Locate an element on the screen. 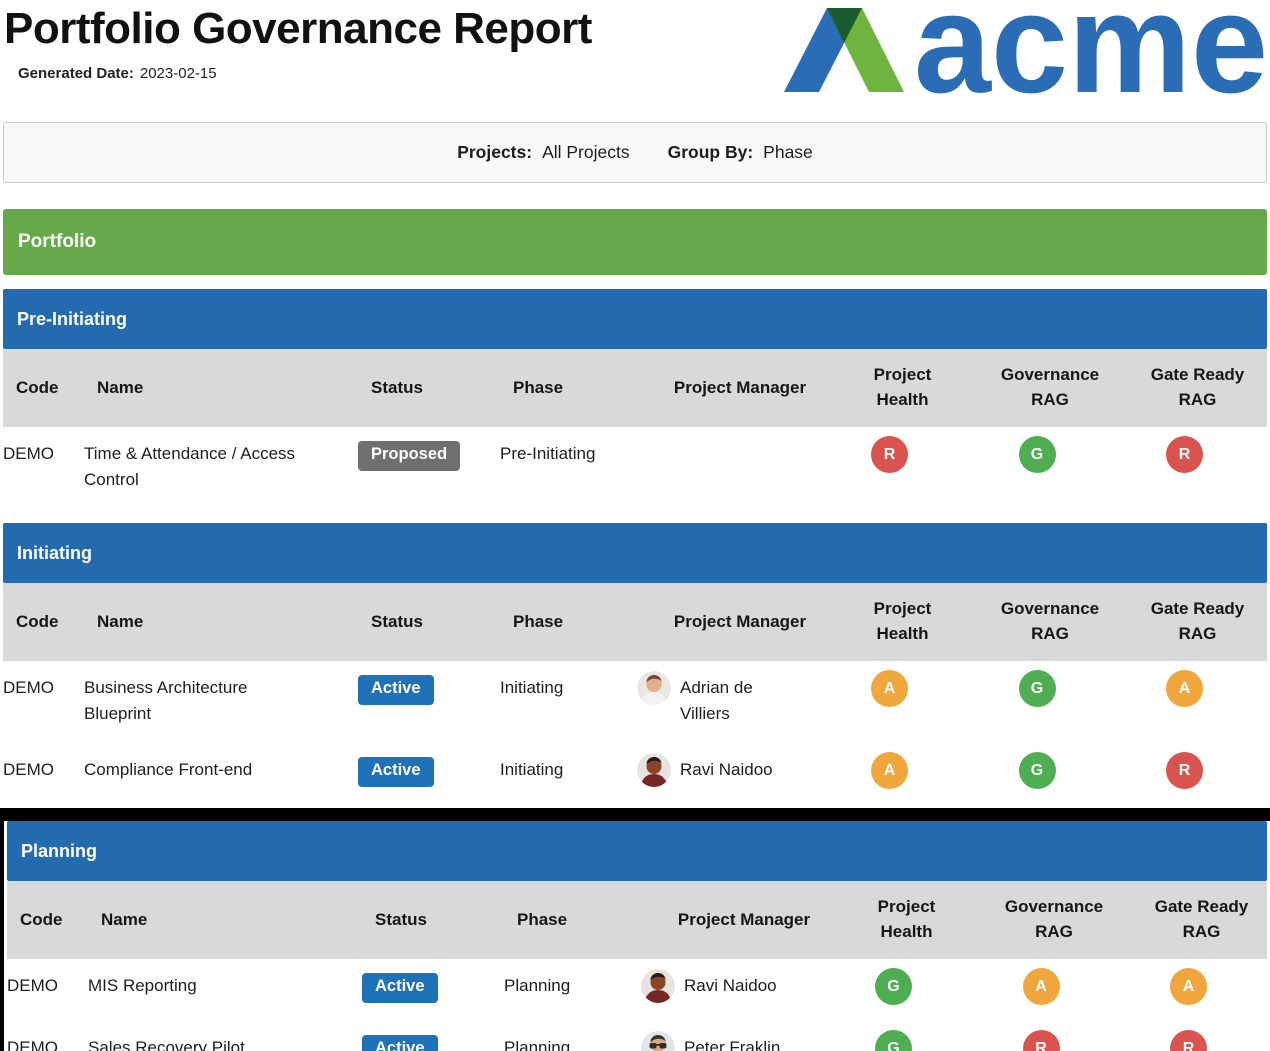  generated-date-value: 2023-02-15 is located at coordinates (178, 73).